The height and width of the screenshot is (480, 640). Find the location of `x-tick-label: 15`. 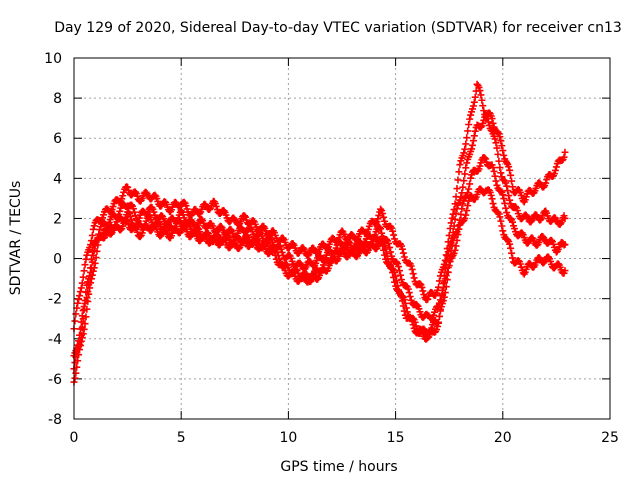

x-tick-label: 15 is located at coordinates (396, 438).